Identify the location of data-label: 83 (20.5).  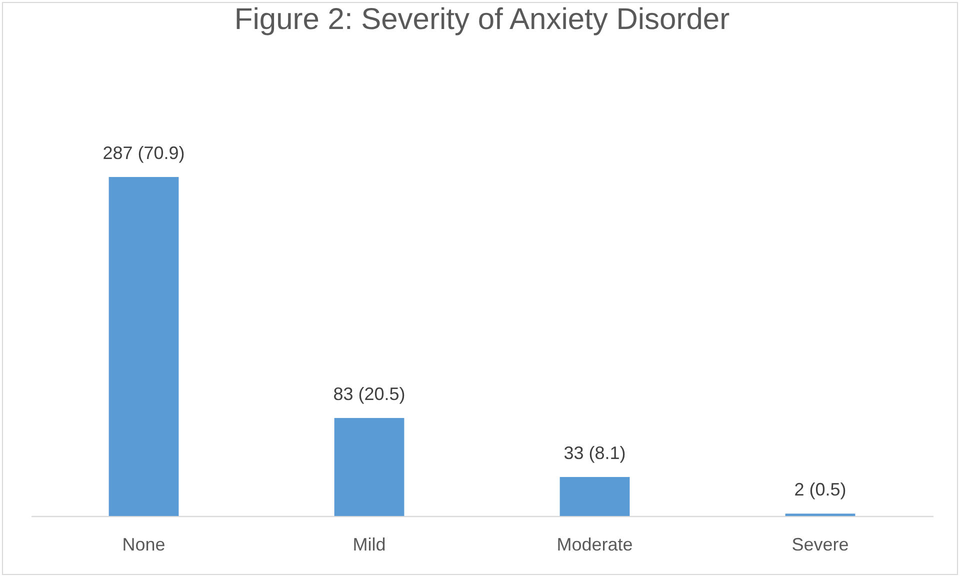
(369, 394).